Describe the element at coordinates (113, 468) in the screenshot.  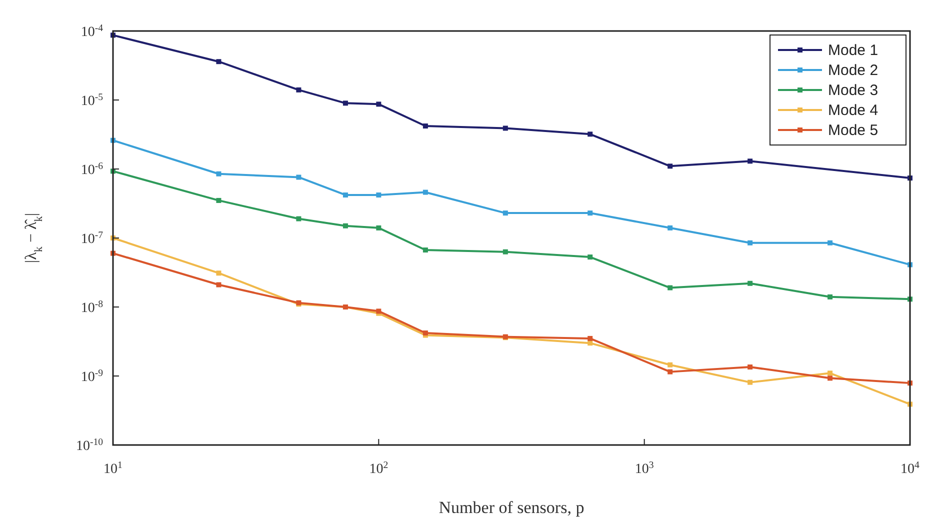
I see `x-tick-label: 10$^{1}$` at that location.